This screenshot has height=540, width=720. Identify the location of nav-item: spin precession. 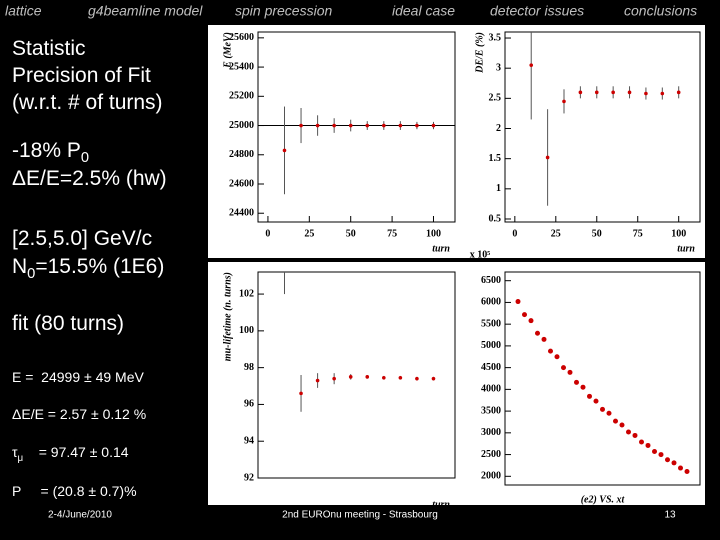
(283, 11).